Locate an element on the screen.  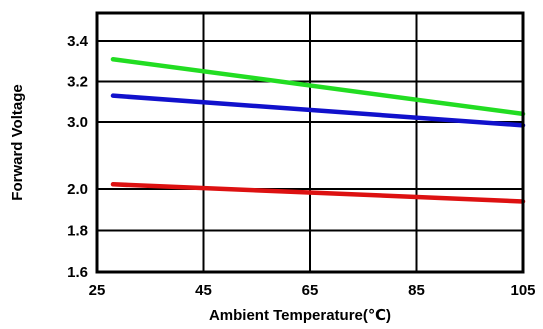
y-axis-label: Forward Voltage is located at coordinates (17, 142).